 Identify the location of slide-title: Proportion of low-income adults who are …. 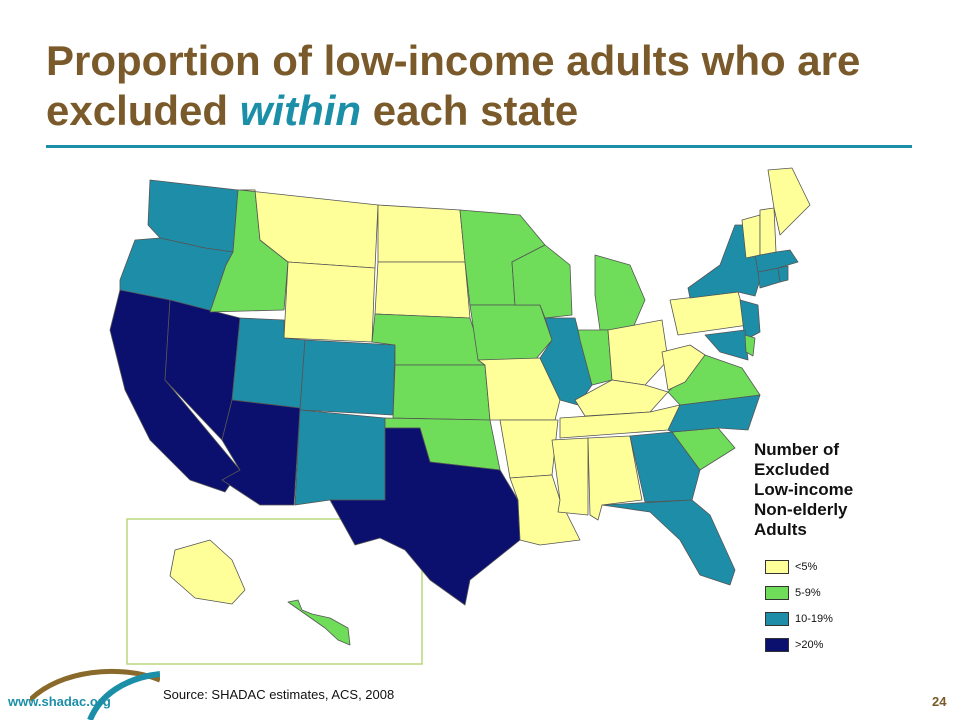
(486, 86).